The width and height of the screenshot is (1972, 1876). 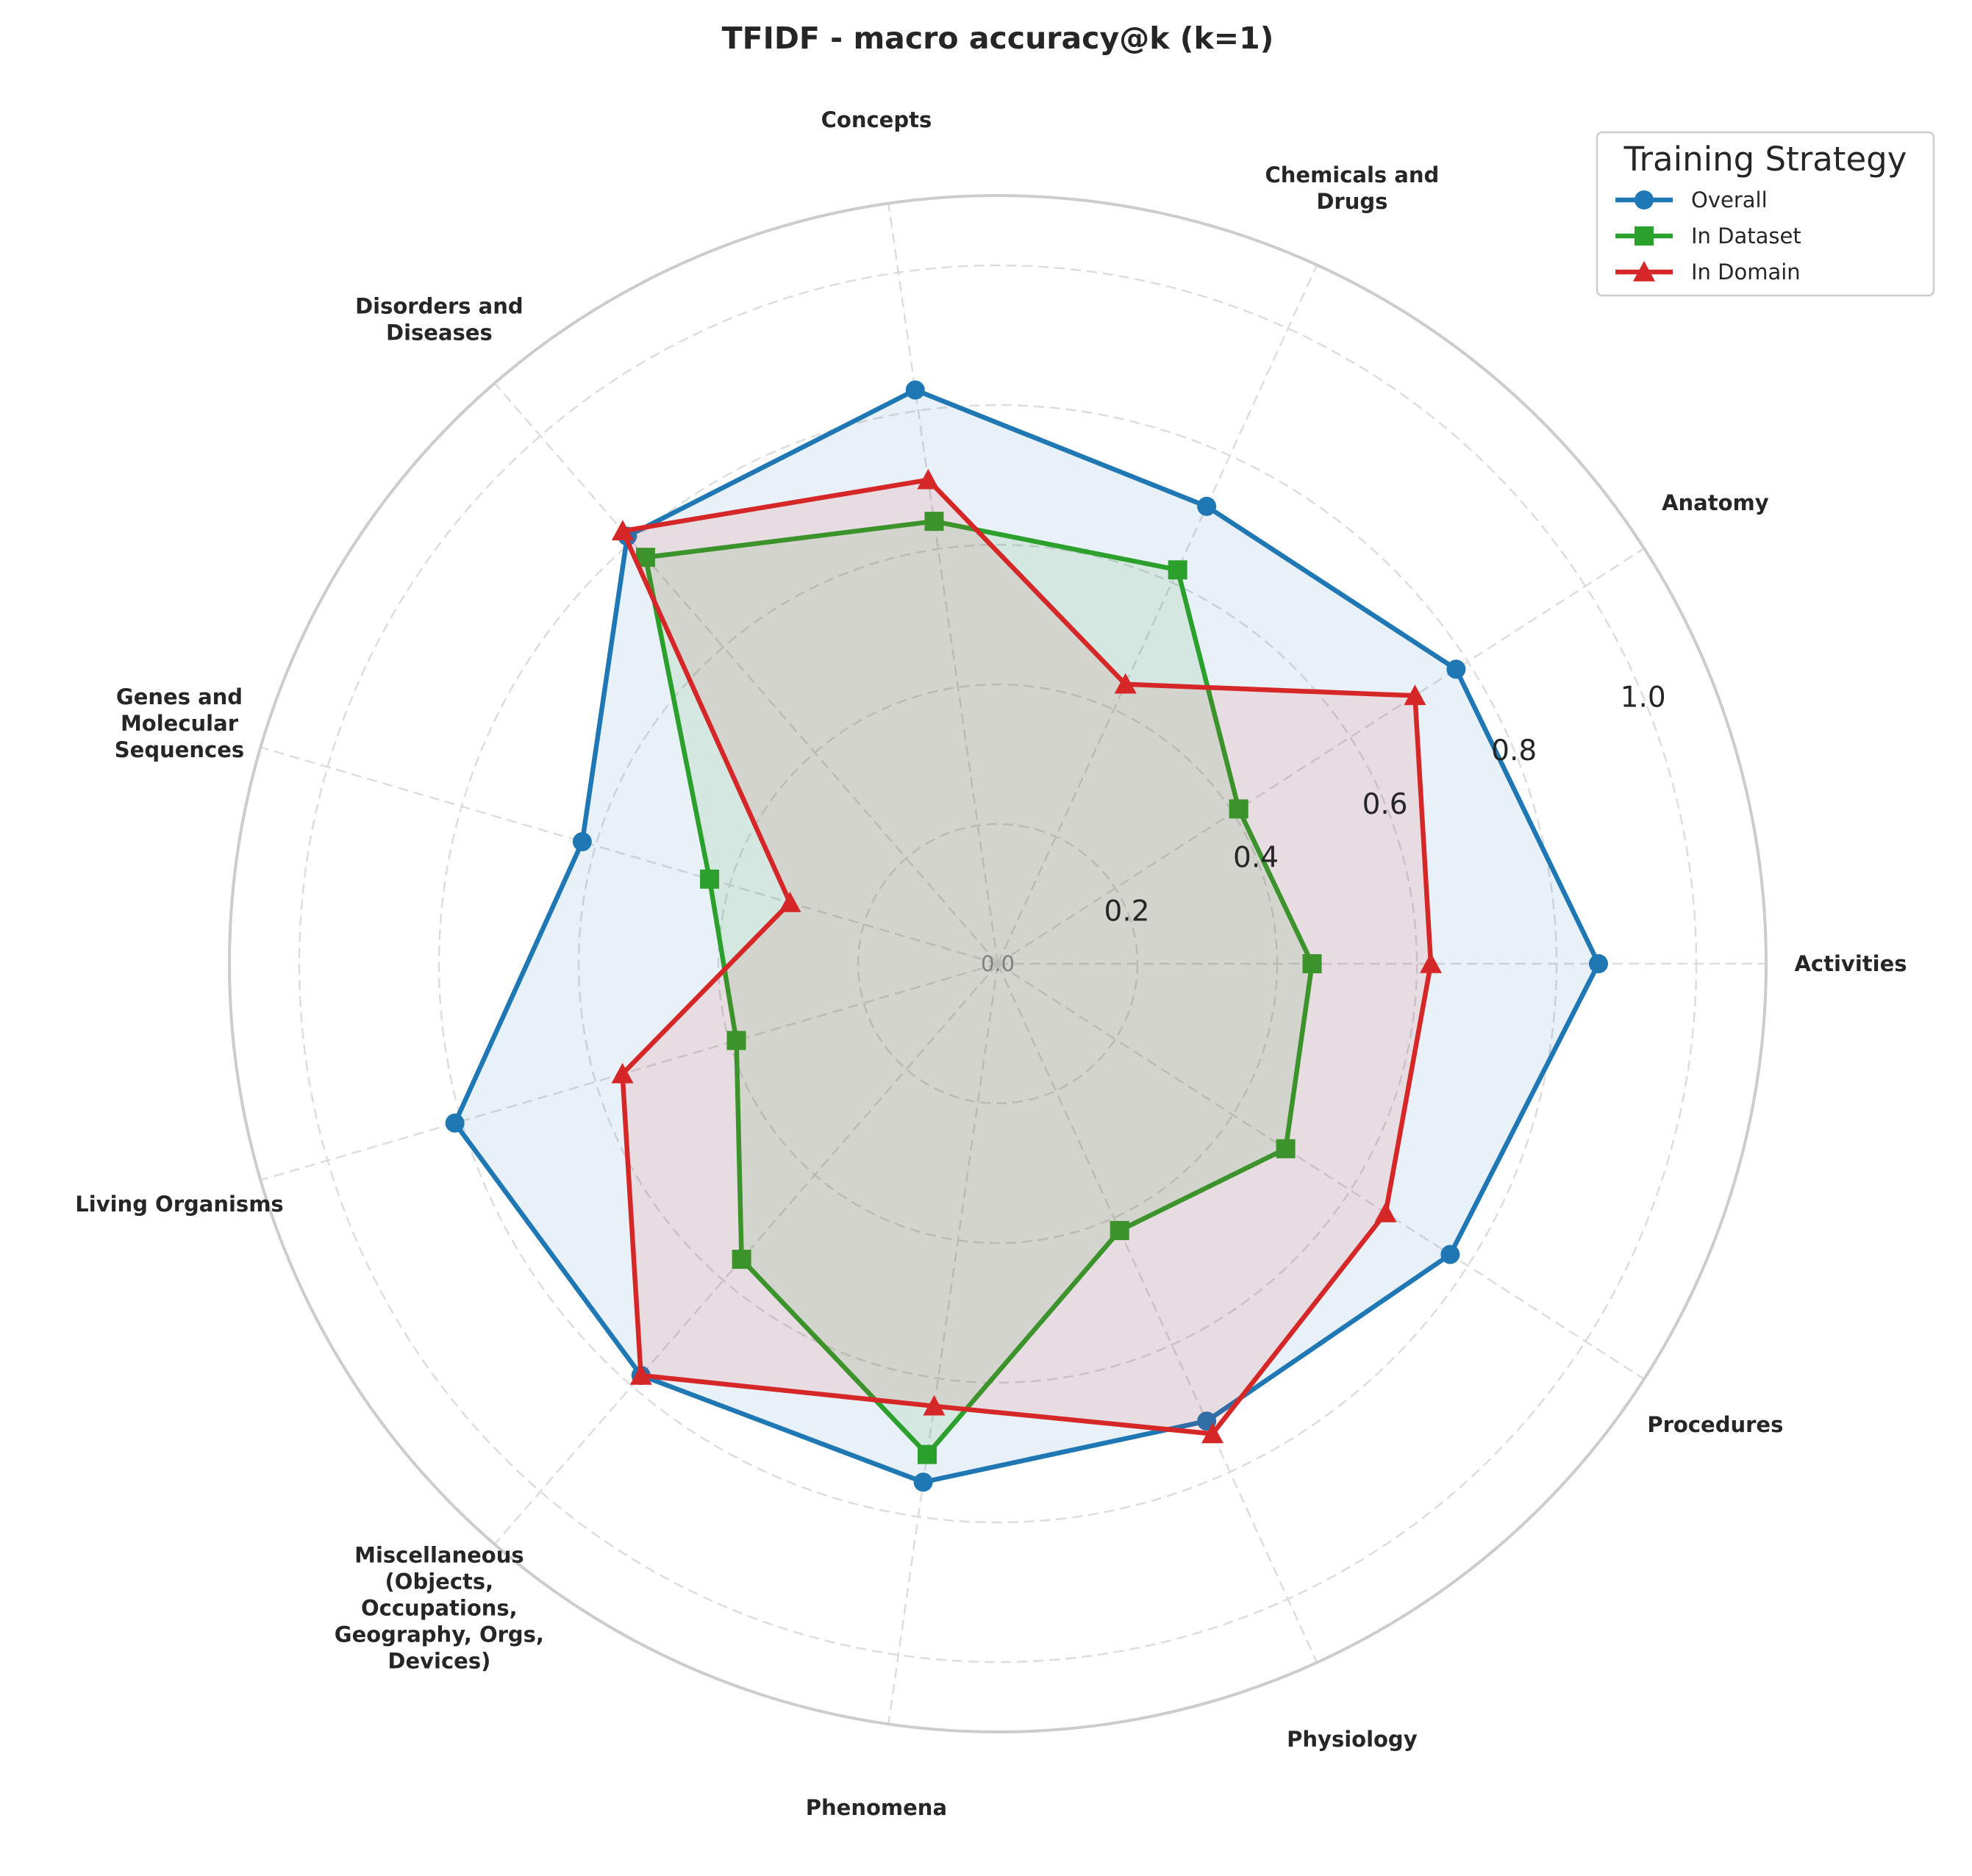 I want to click on category-label-line: Occupations,, so click(x=440, y=1608).